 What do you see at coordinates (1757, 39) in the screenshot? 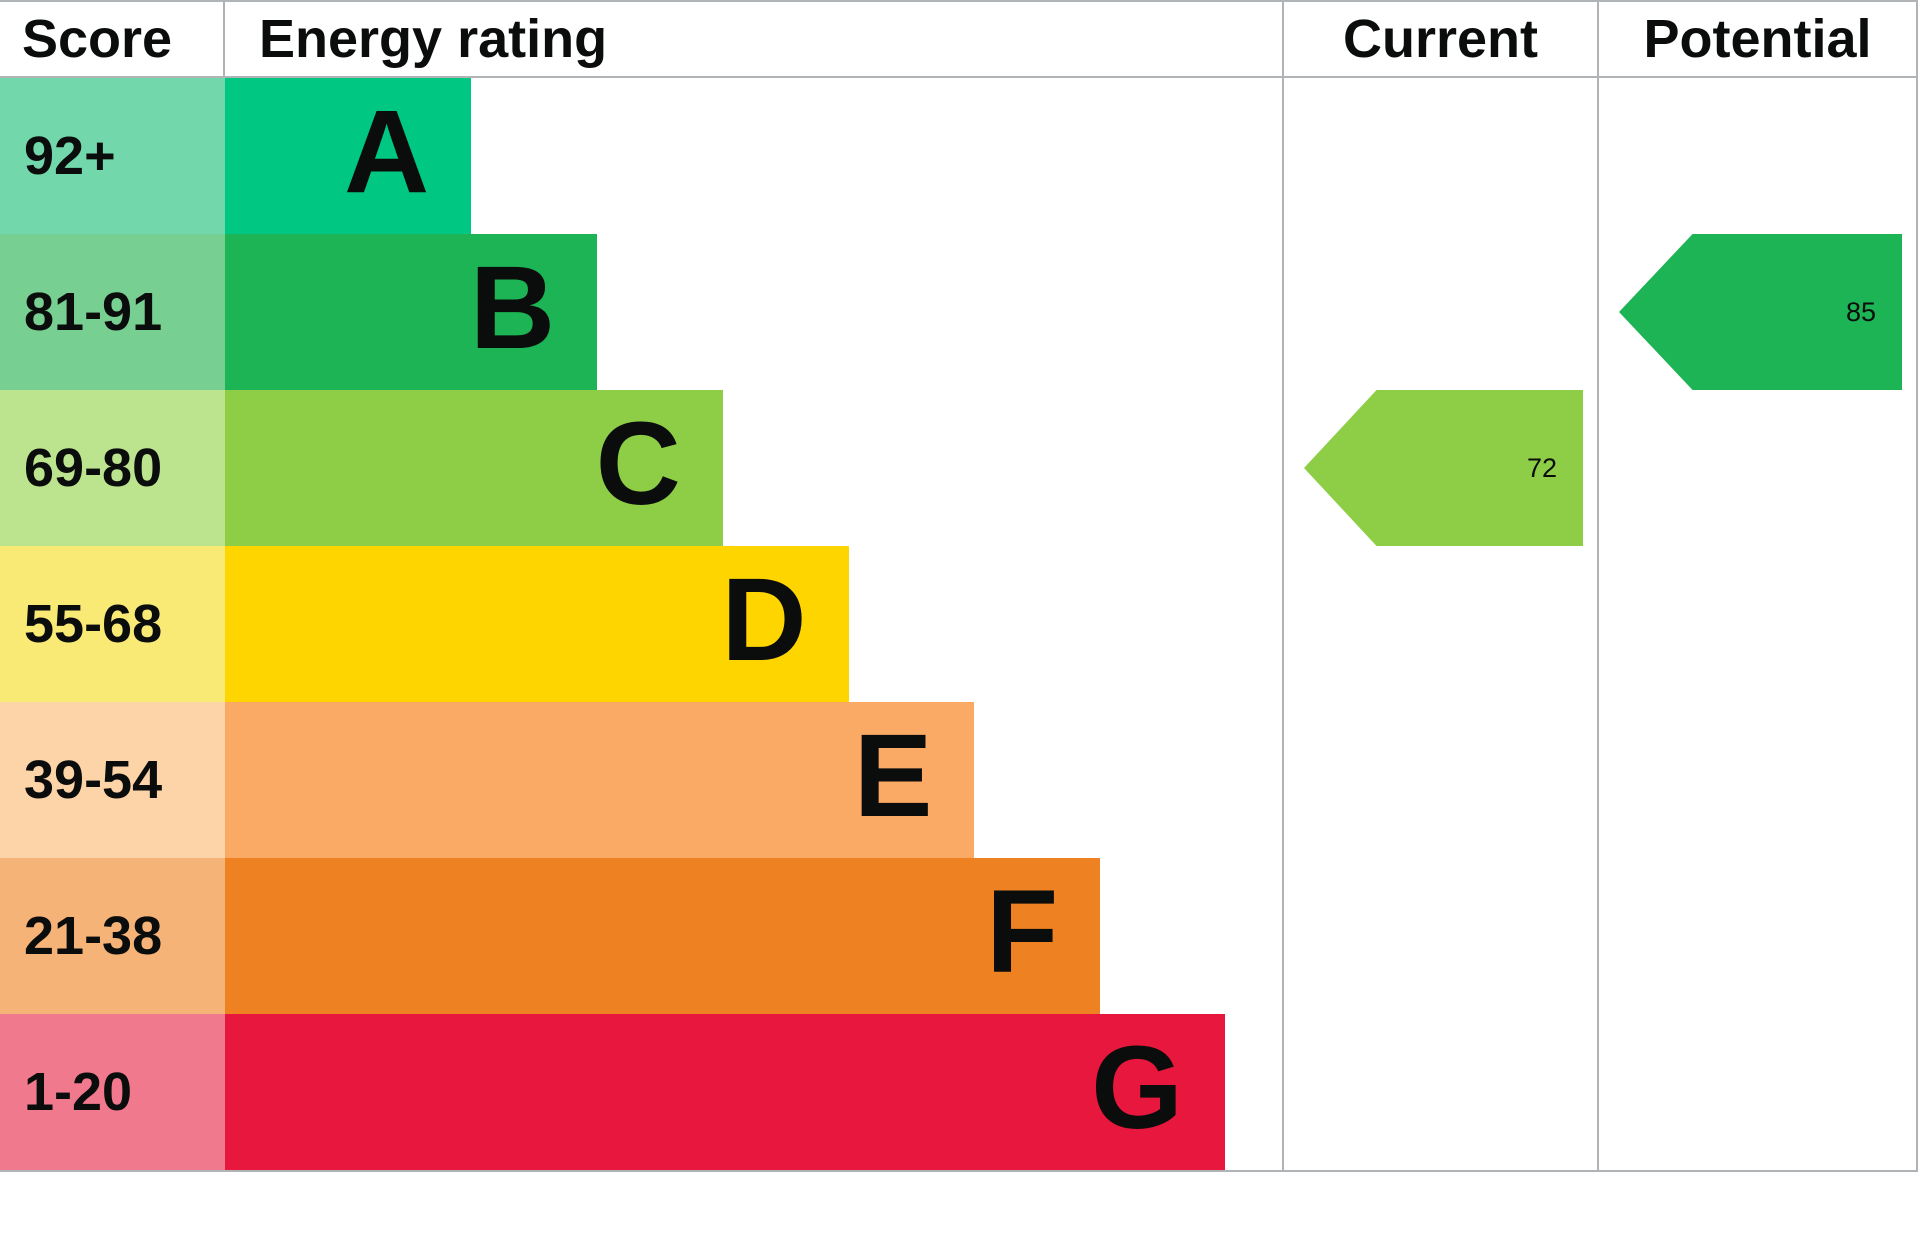
I see `header-potential: Potential` at bounding box center [1757, 39].